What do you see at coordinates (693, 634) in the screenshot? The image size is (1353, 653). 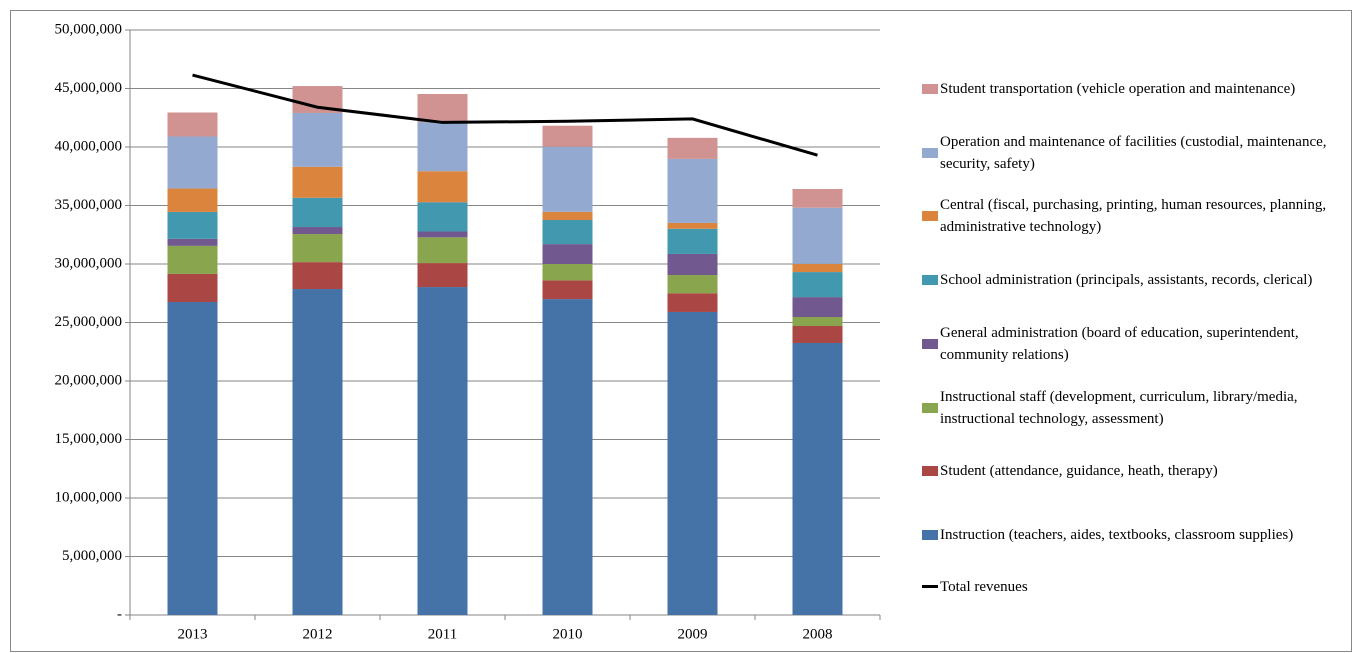 I see `x-tick-label: 2009` at bounding box center [693, 634].